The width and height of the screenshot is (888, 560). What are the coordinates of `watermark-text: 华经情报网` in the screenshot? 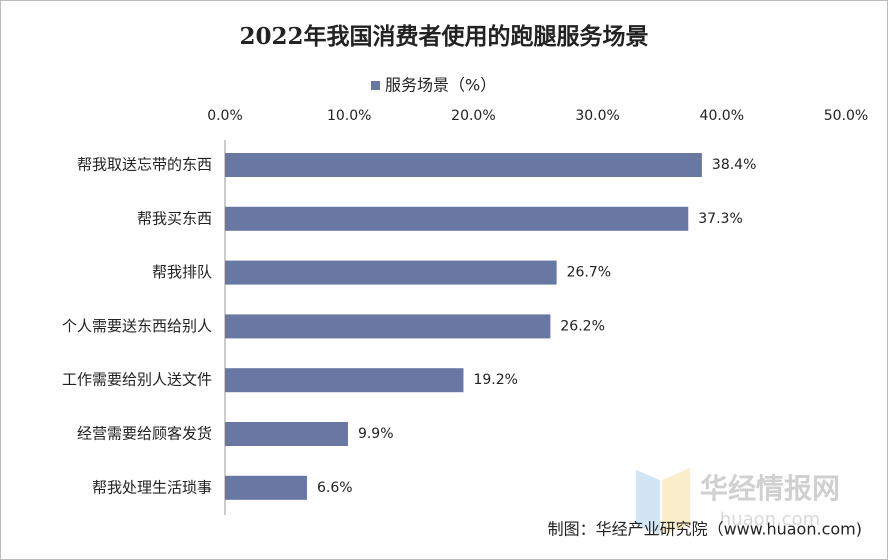 It's located at (770, 488).